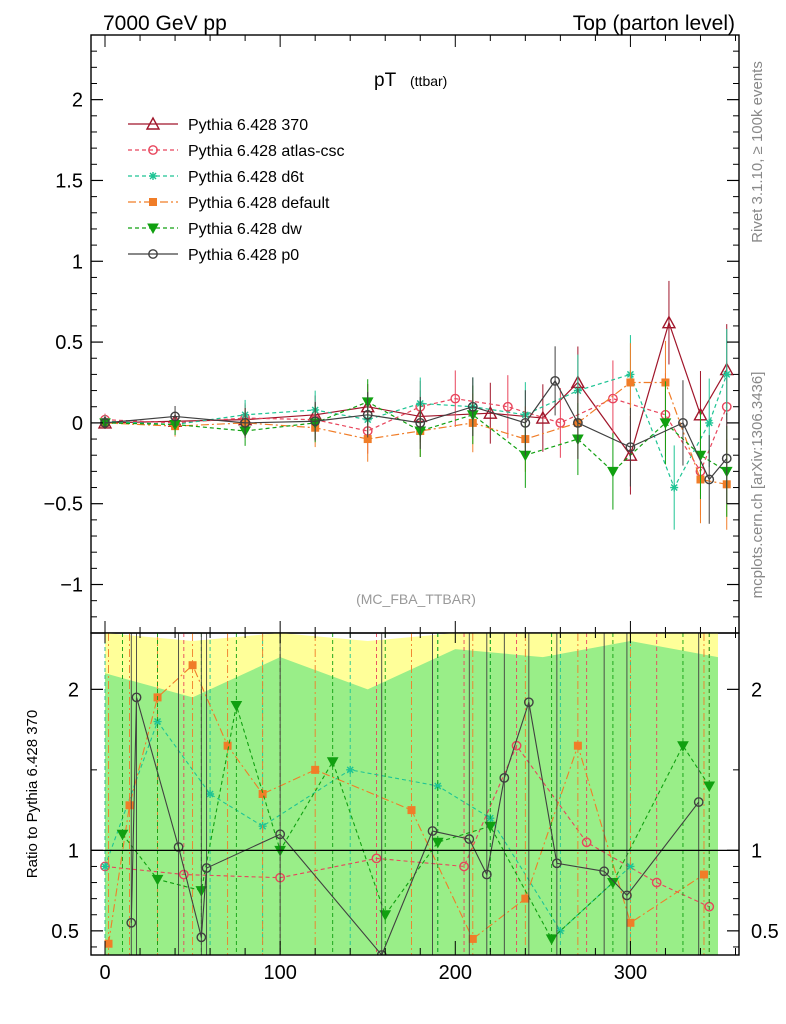 This screenshot has width=786, height=1024. What do you see at coordinates (73, 851) in the screenshot?
I see `ratio-y-tick-label: 1` at bounding box center [73, 851].